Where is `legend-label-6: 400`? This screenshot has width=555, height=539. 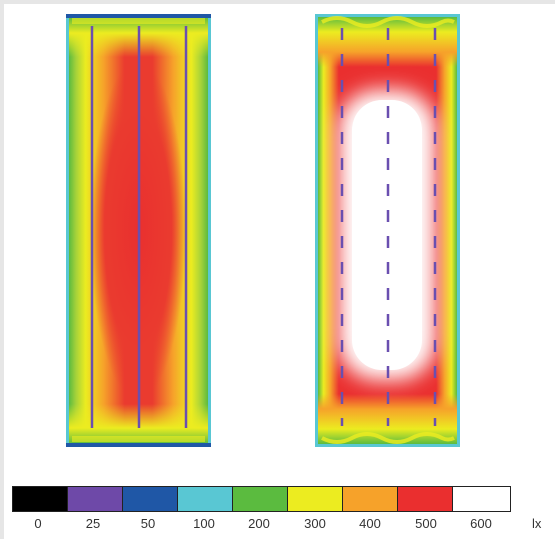 legend-label-6: 400 is located at coordinates (370, 523).